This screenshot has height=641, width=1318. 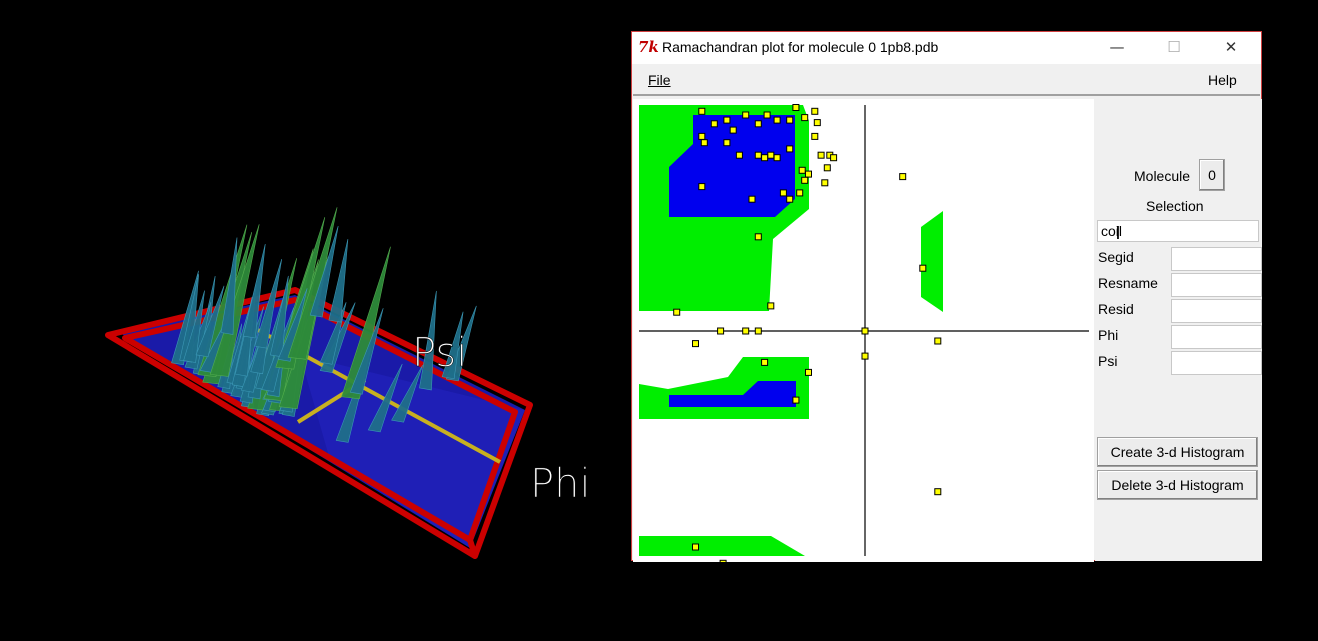 What do you see at coordinates (1175, 206) in the screenshot?
I see `selection-label: Selection` at bounding box center [1175, 206].